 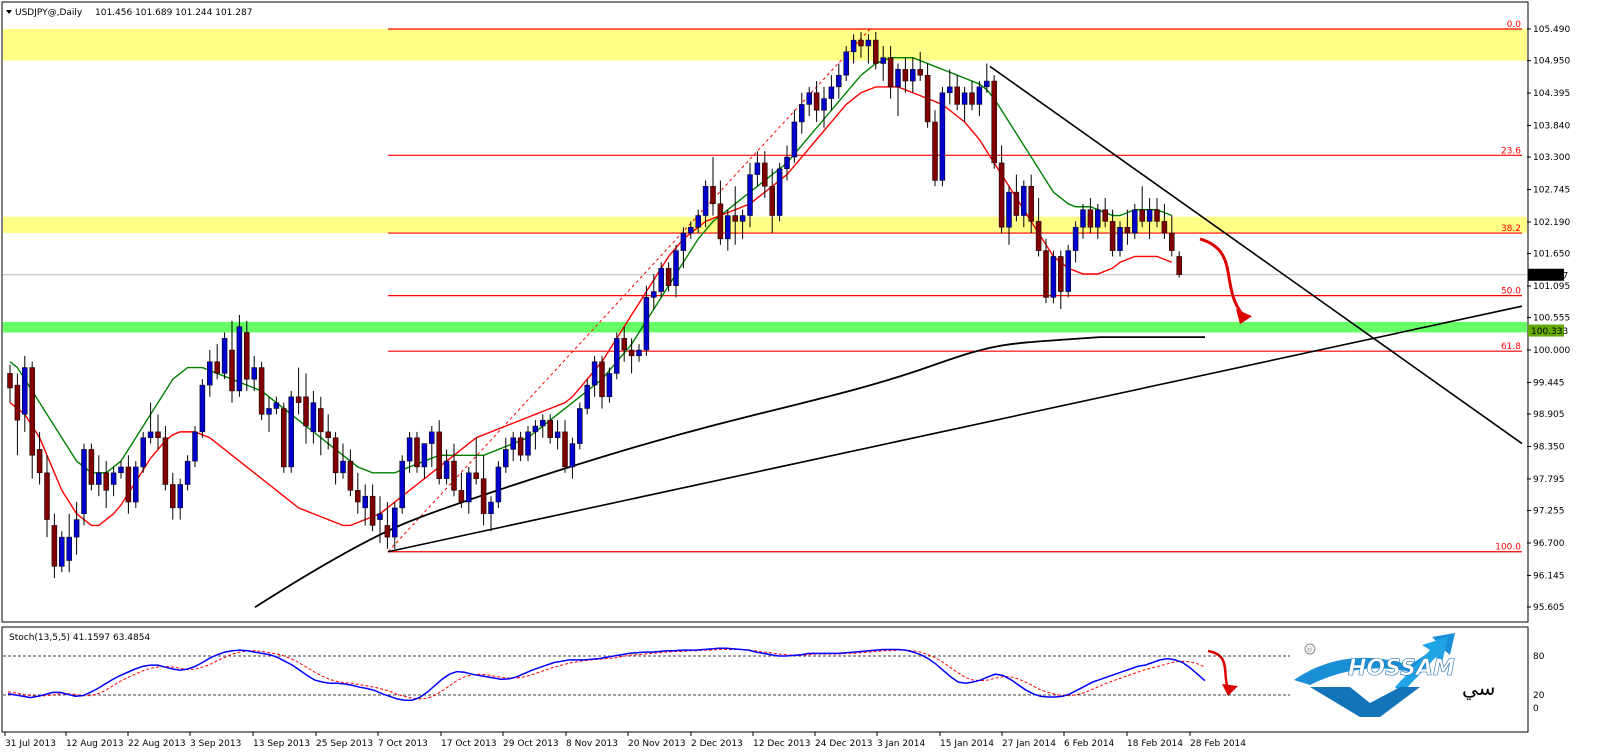 I want to click on ytick-label-101.650: 101.650, so click(x=1551, y=255).